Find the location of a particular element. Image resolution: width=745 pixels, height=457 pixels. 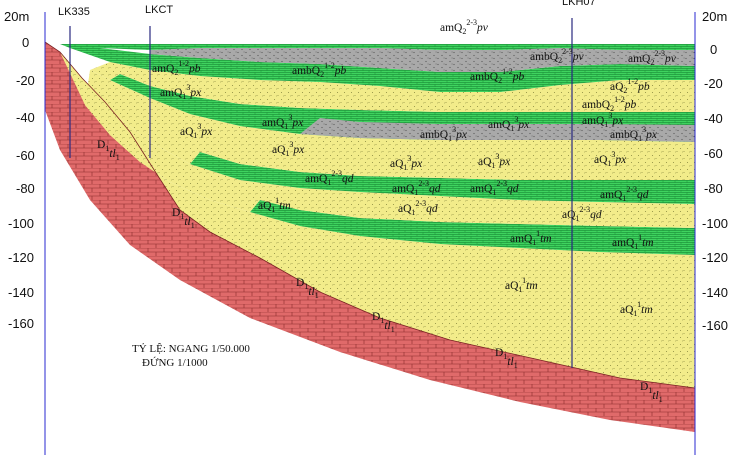

clay-layer-qd is located at coordinates (442, 178).